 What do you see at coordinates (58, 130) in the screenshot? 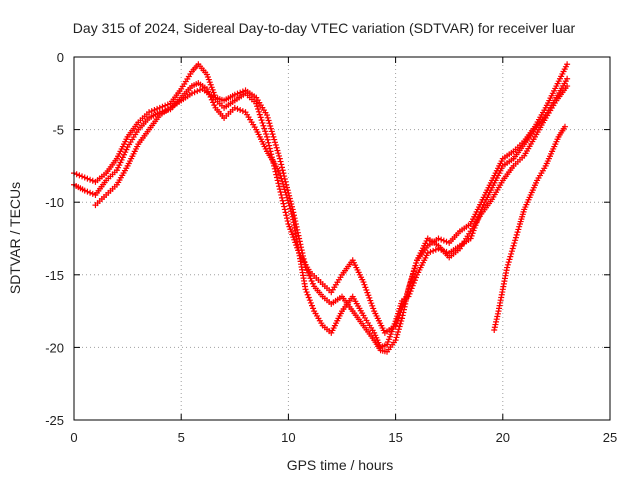
I see `y-tick-label: -5` at bounding box center [58, 130].